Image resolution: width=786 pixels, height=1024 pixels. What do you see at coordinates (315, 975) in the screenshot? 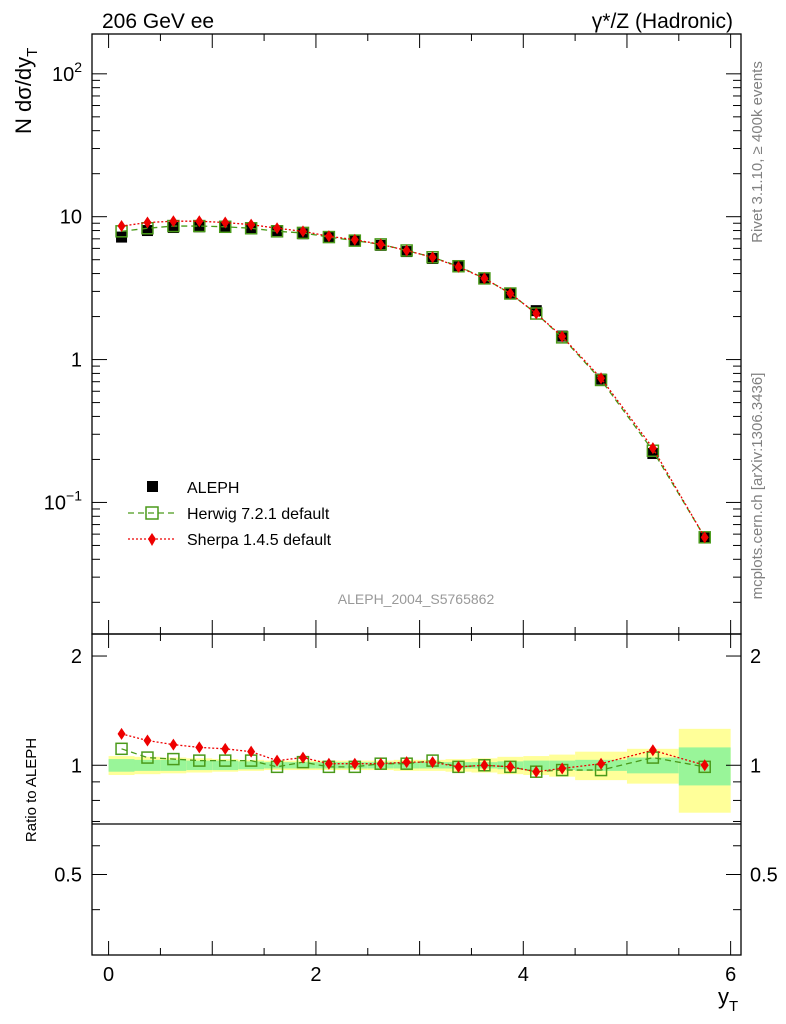
I see `x-tick-label: 2` at bounding box center [315, 975].